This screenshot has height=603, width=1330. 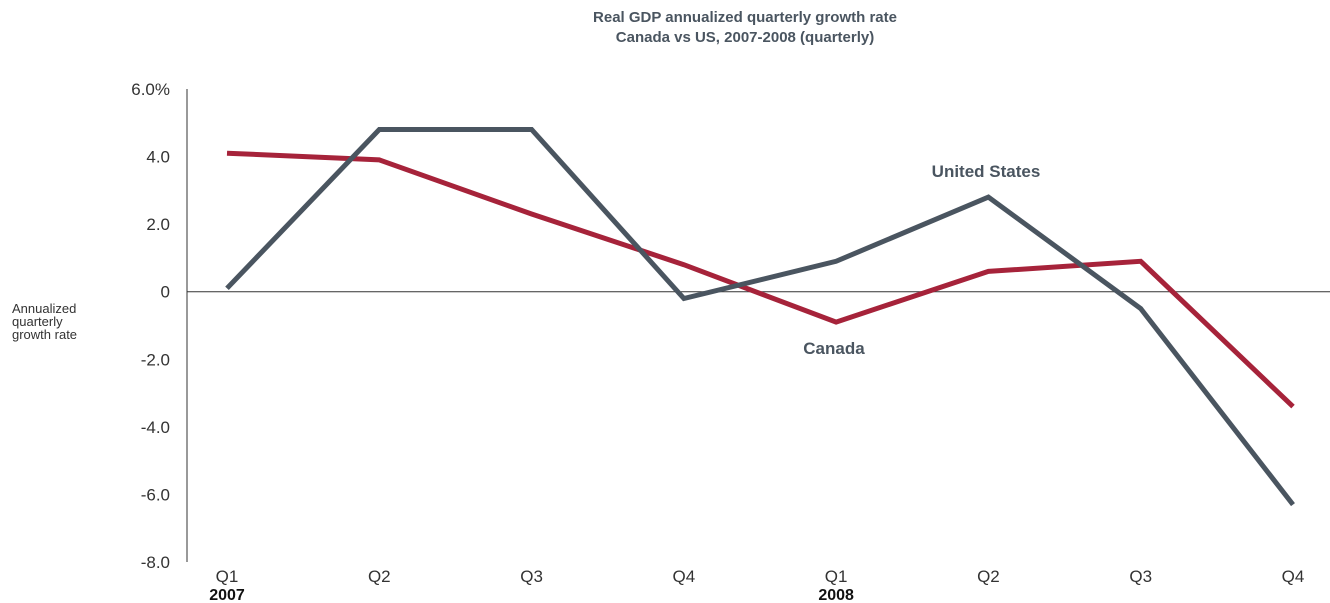 I want to click on y-tick-label: -8.0, so click(x=155, y=562).